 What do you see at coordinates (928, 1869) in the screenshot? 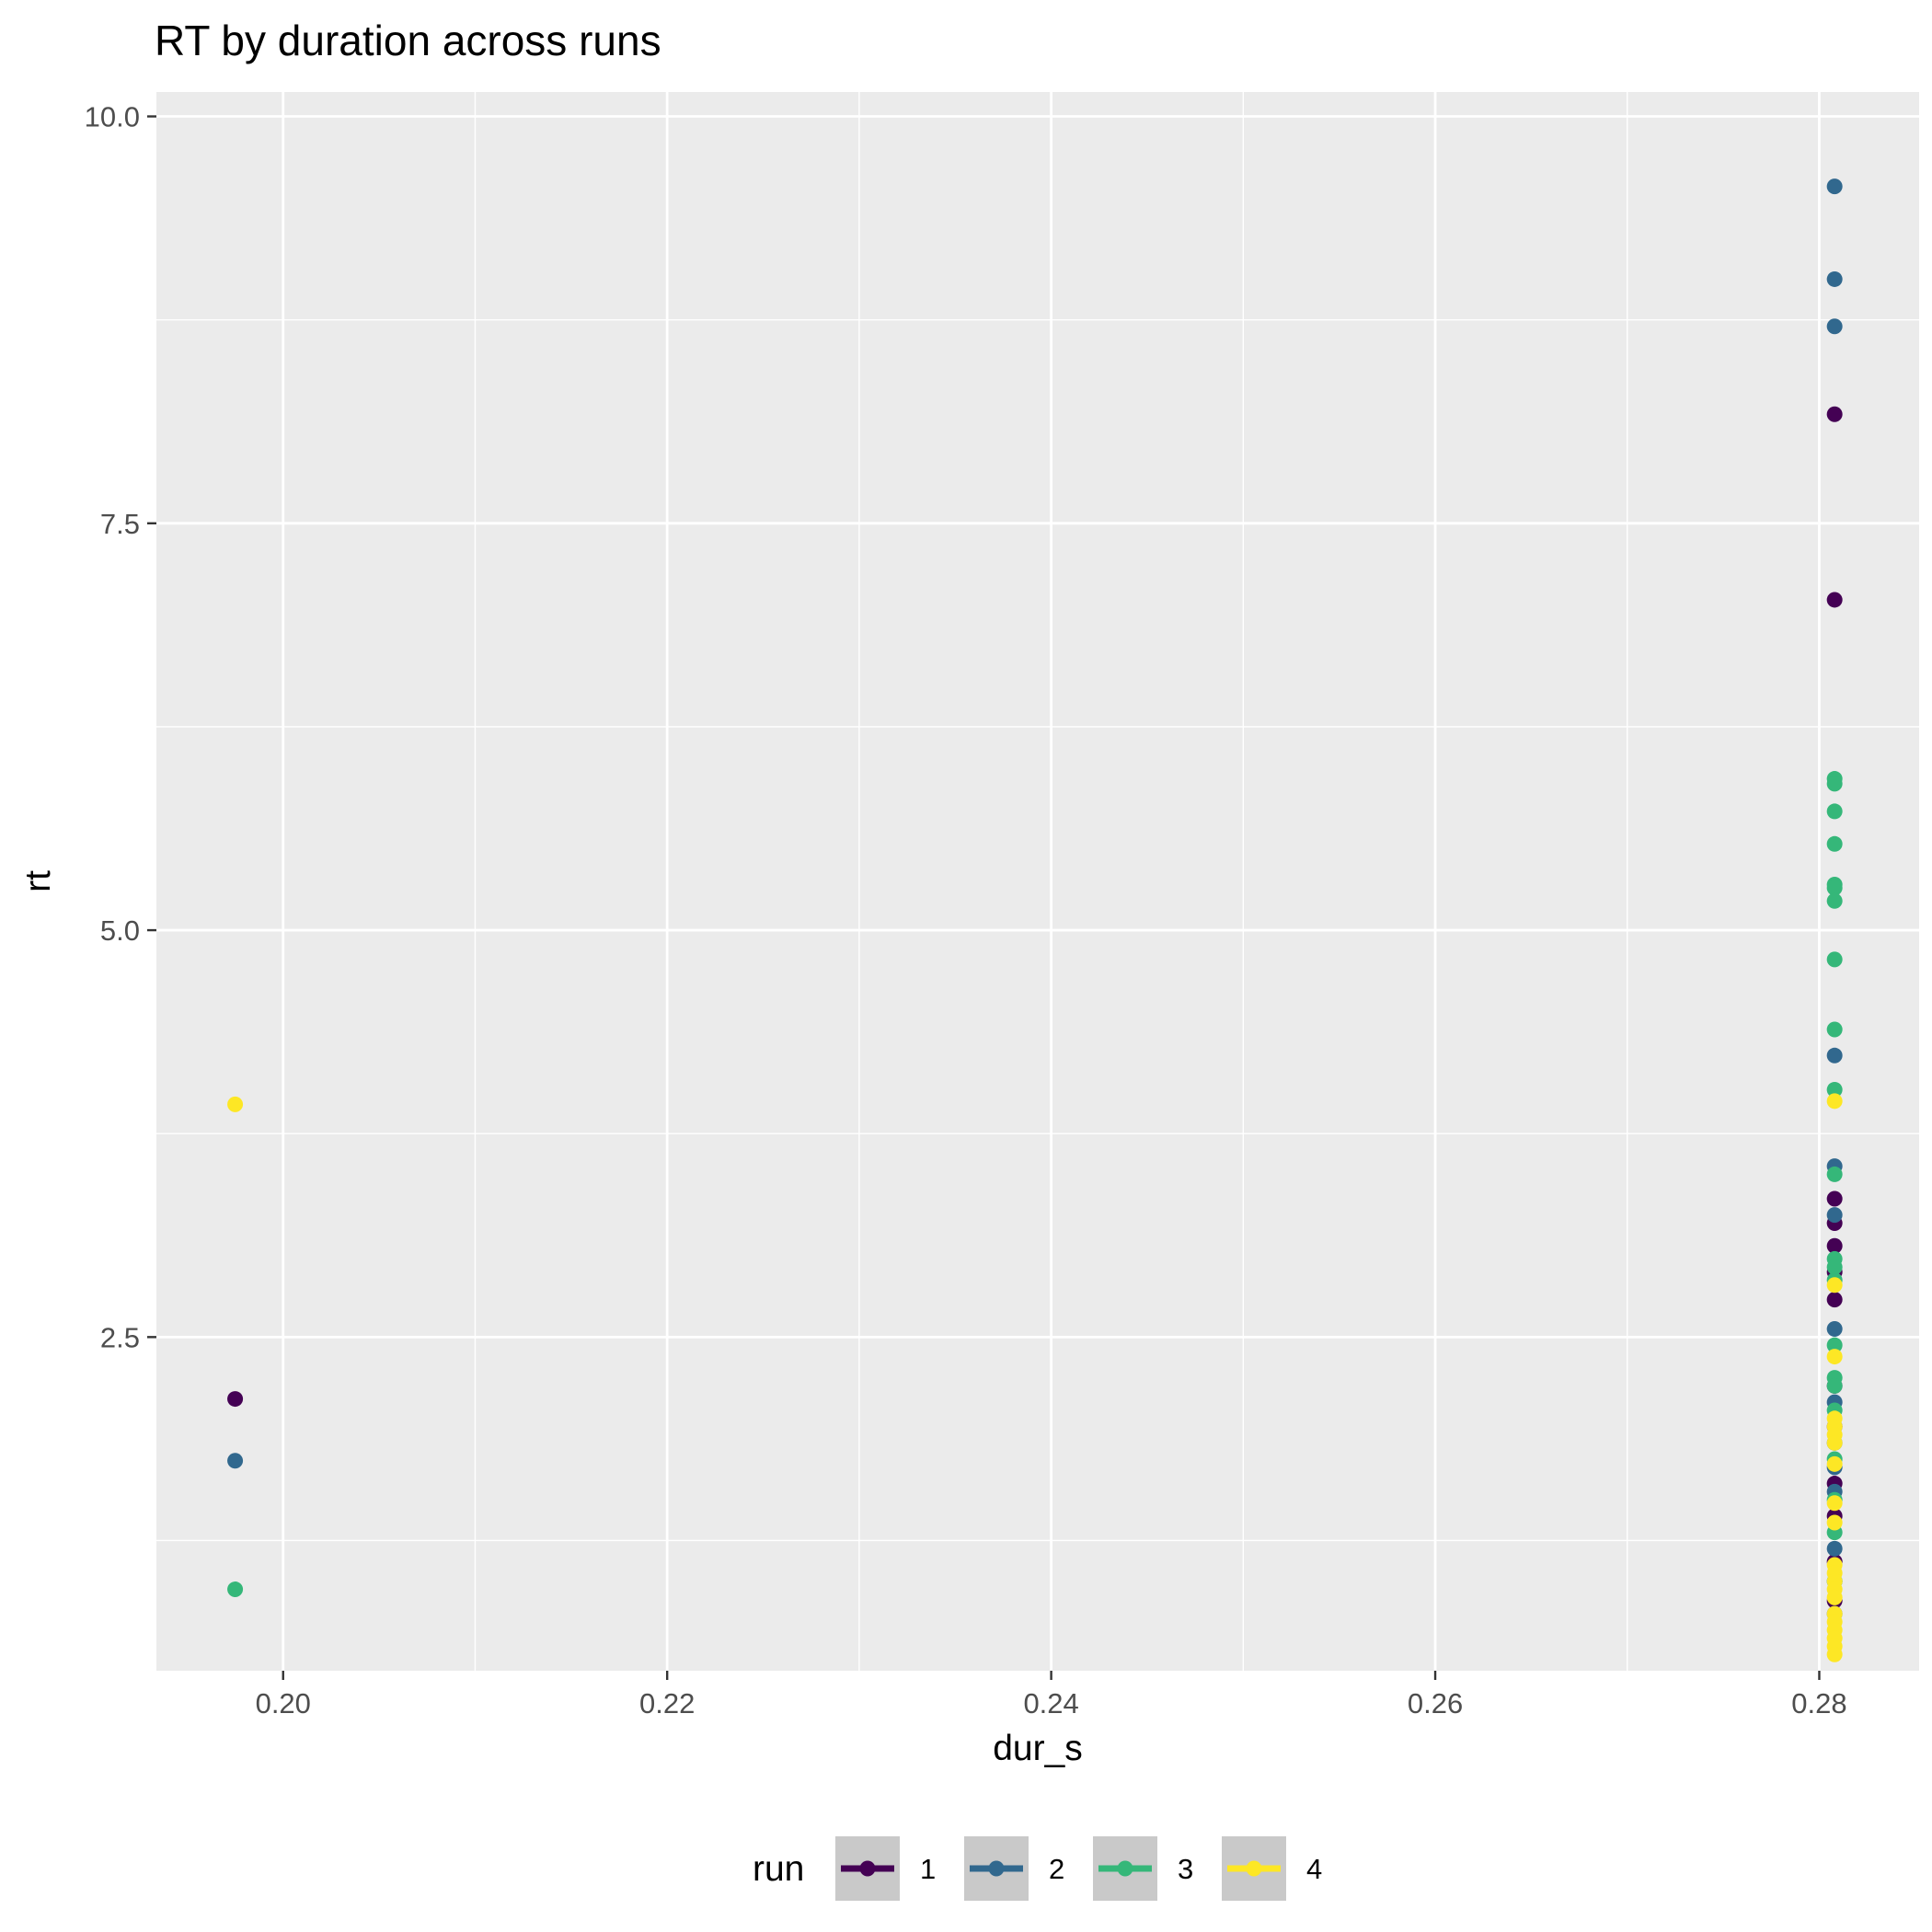
I see `legend-label-run-1: 1` at bounding box center [928, 1869].